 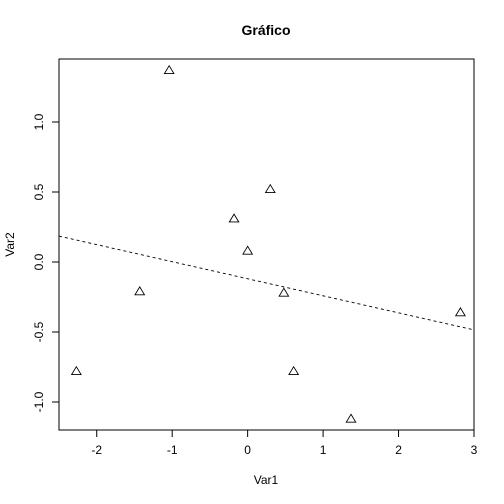 I want to click on y-axis-label: Var2, so click(x=10, y=244).